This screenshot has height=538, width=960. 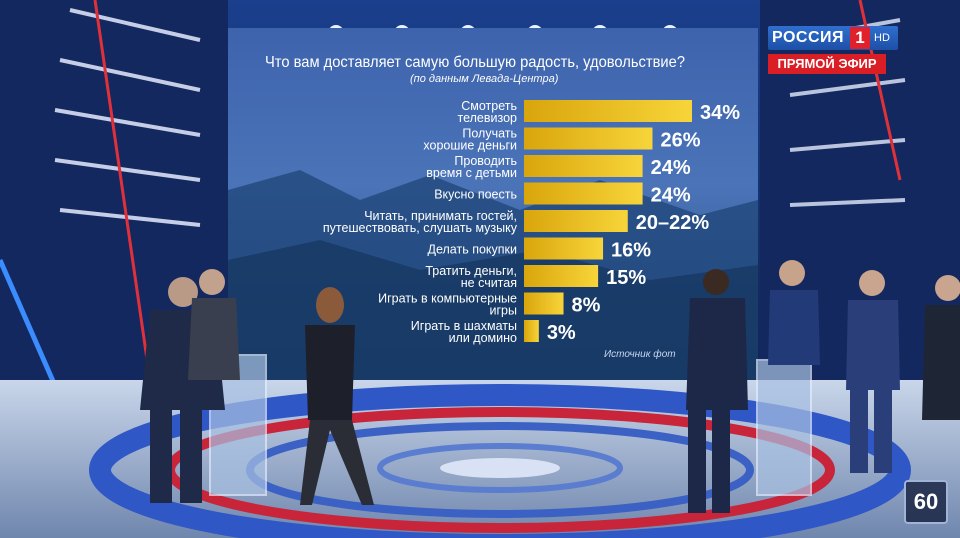 I want to click on value-label: 34%, so click(x=720, y=113).